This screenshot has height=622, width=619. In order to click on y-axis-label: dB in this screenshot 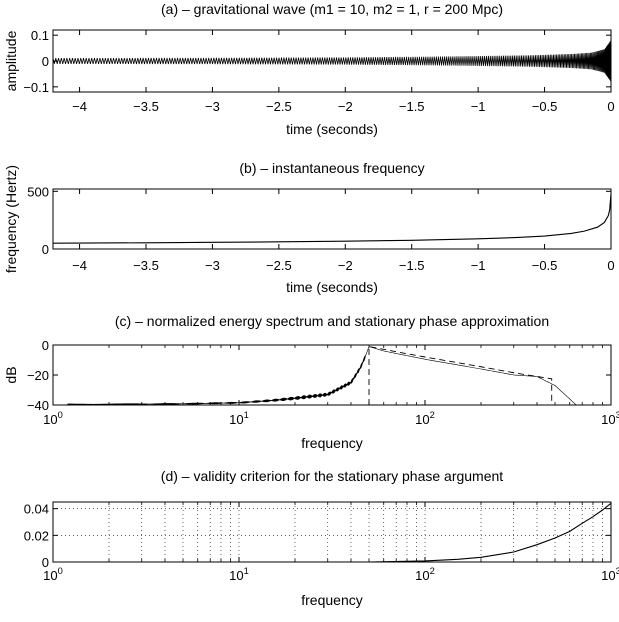, I will do `click(11, 374)`.